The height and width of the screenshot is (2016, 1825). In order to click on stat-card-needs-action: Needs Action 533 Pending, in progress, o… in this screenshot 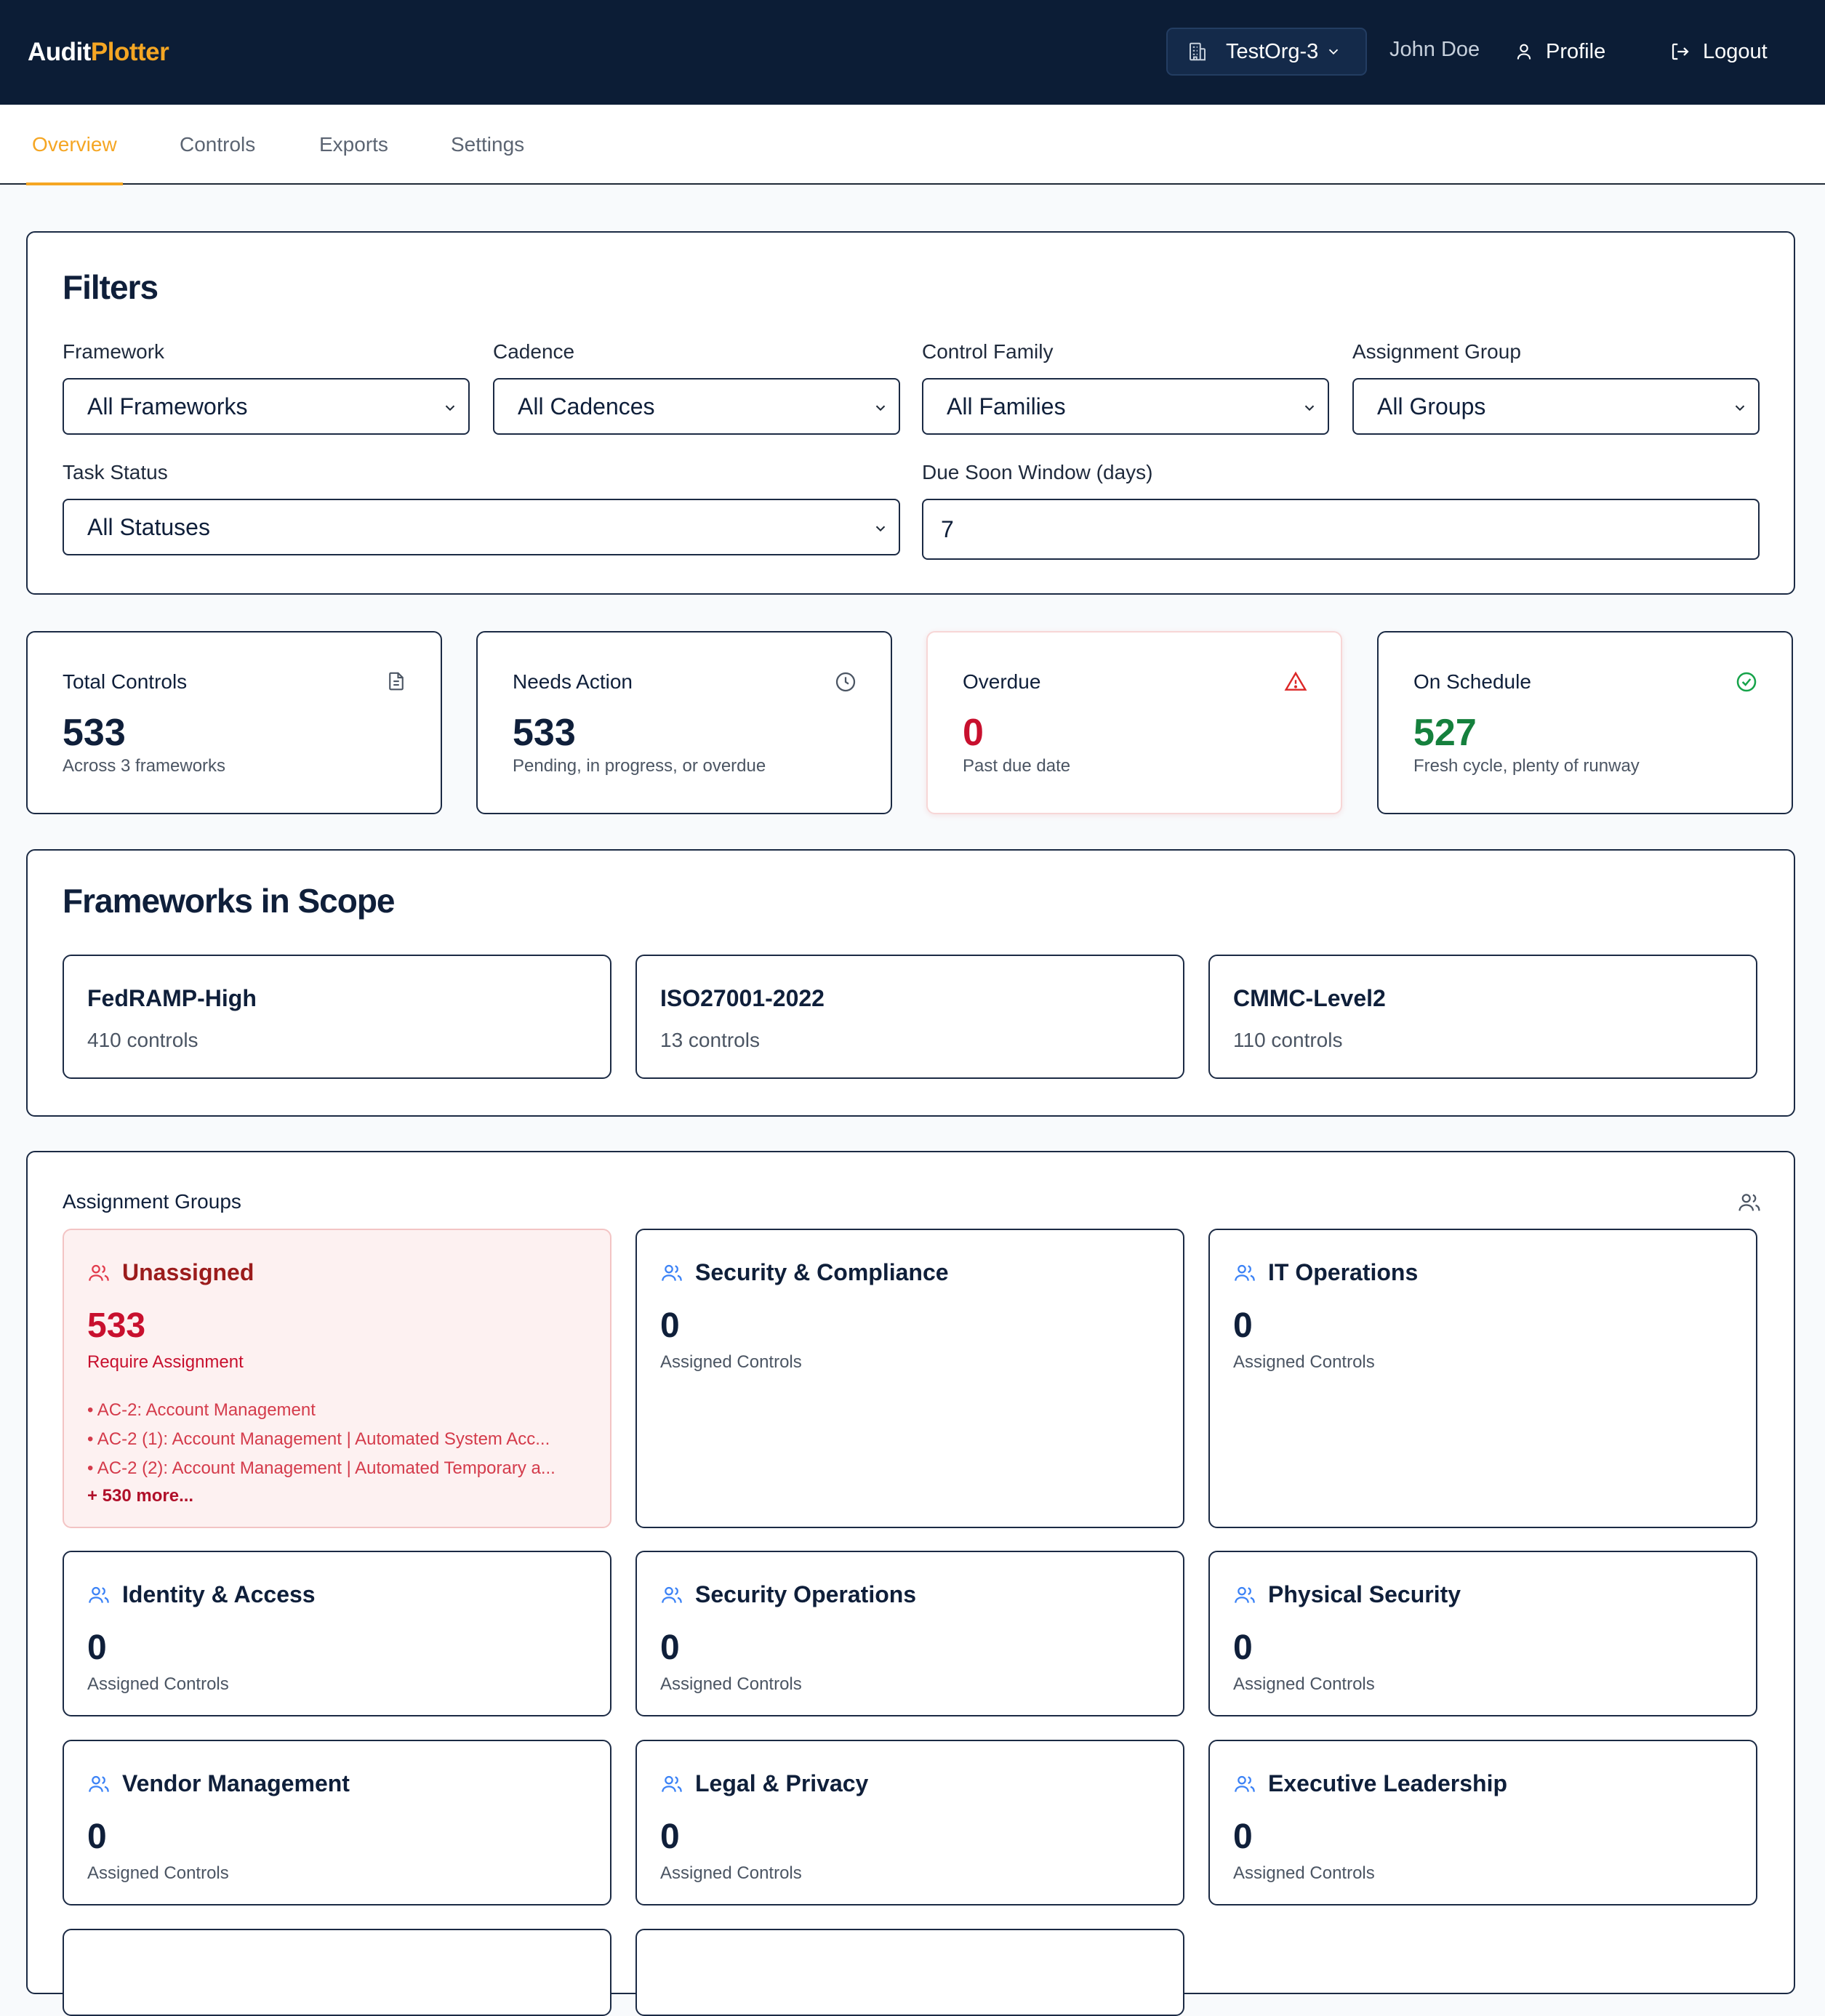, I will do `click(684, 723)`.